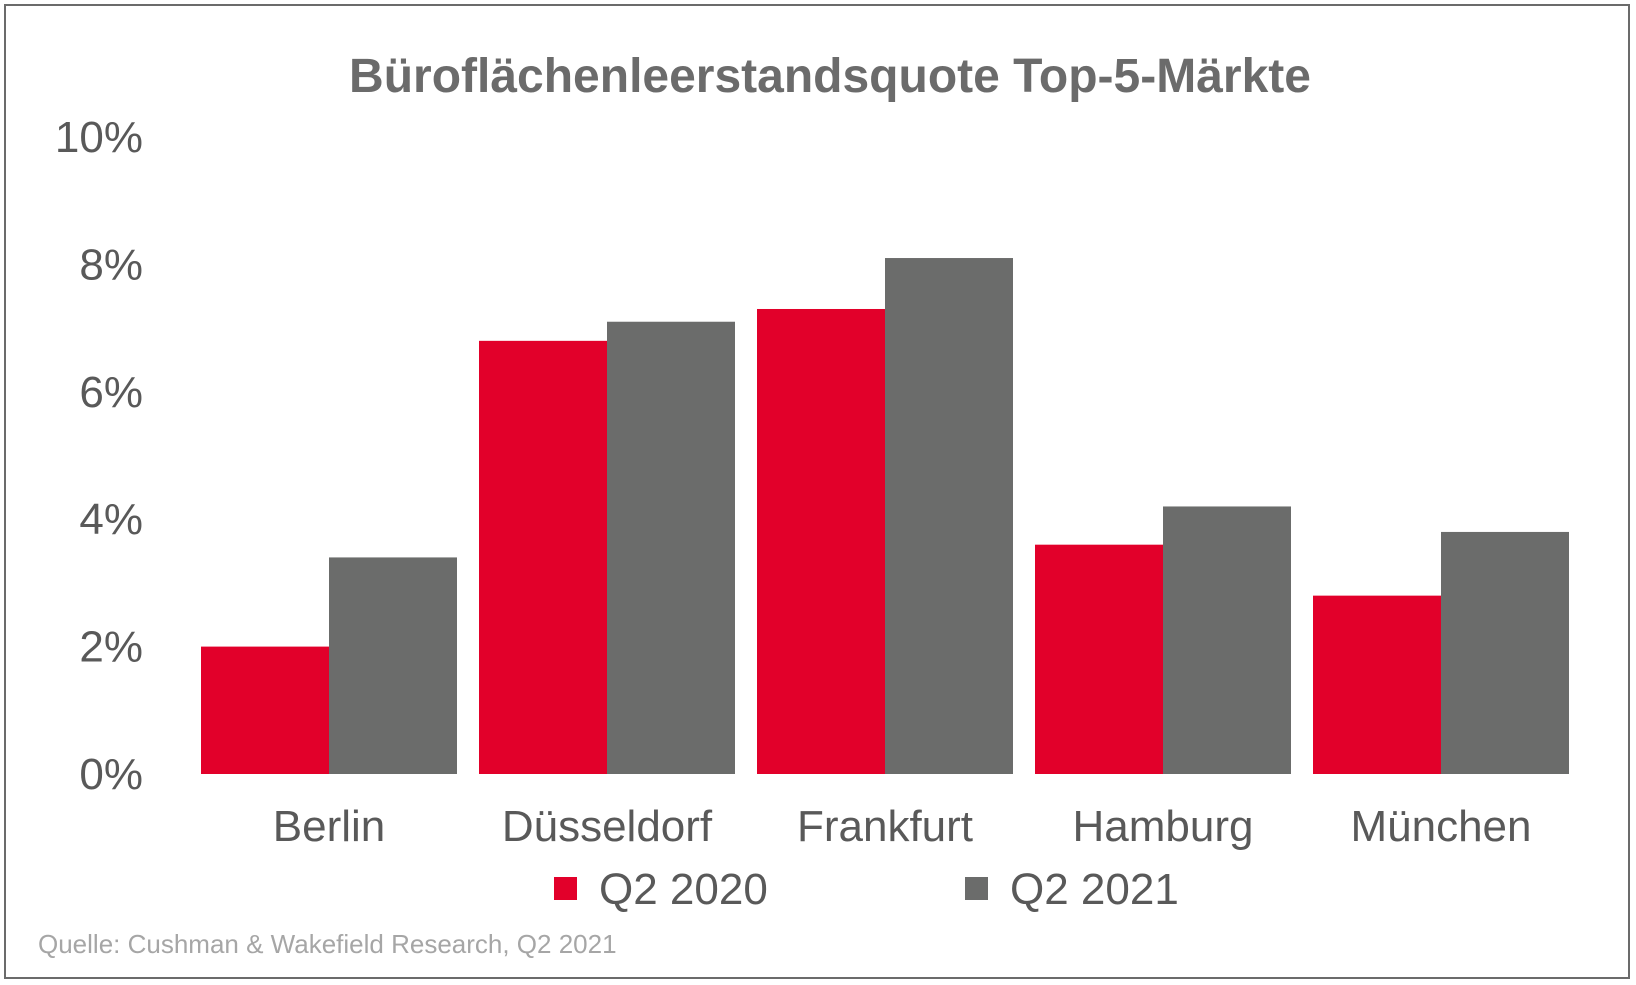  Describe the element at coordinates (885, 826) in the screenshot. I see `x-category-label: Frankfurt` at that location.